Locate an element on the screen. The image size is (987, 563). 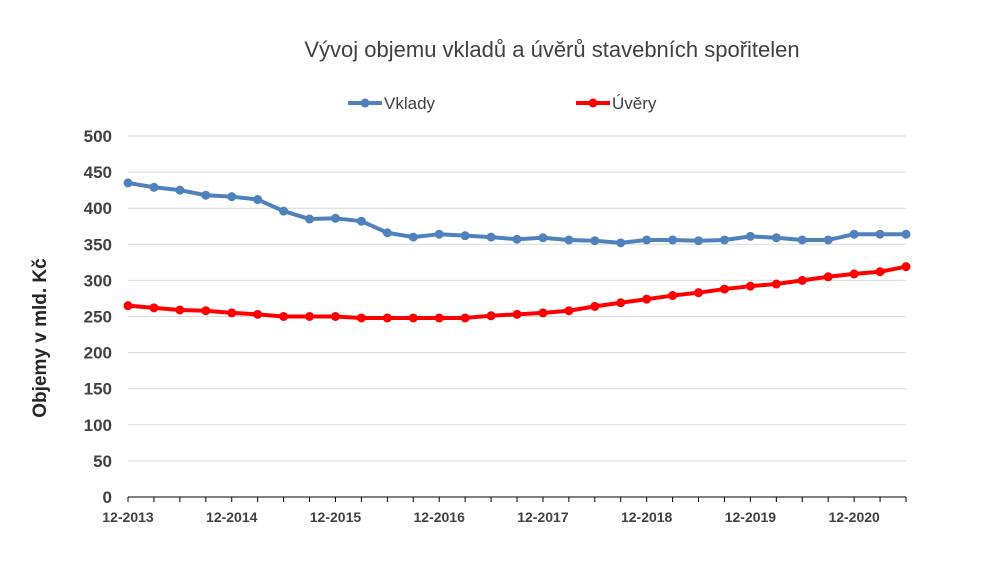
x-tick-label: 12-2016 is located at coordinates (440, 517).